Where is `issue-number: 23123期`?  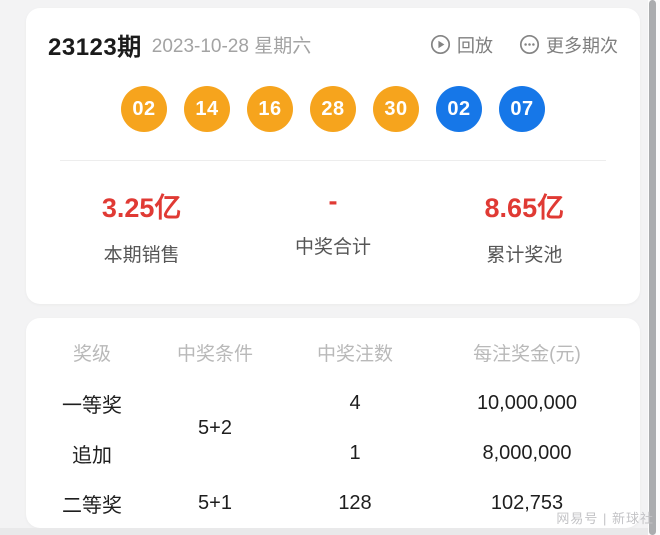 issue-number: 23123期 is located at coordinates (95, 47).